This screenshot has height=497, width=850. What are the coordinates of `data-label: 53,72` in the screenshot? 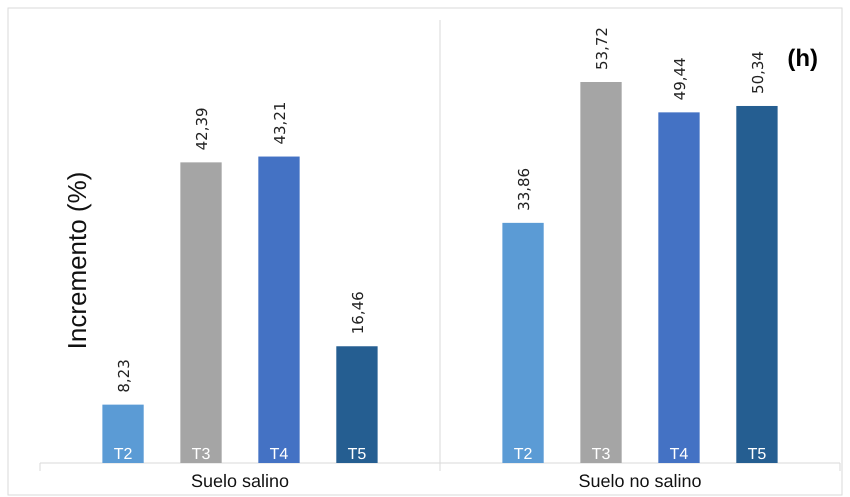 It's located at (602, 48).